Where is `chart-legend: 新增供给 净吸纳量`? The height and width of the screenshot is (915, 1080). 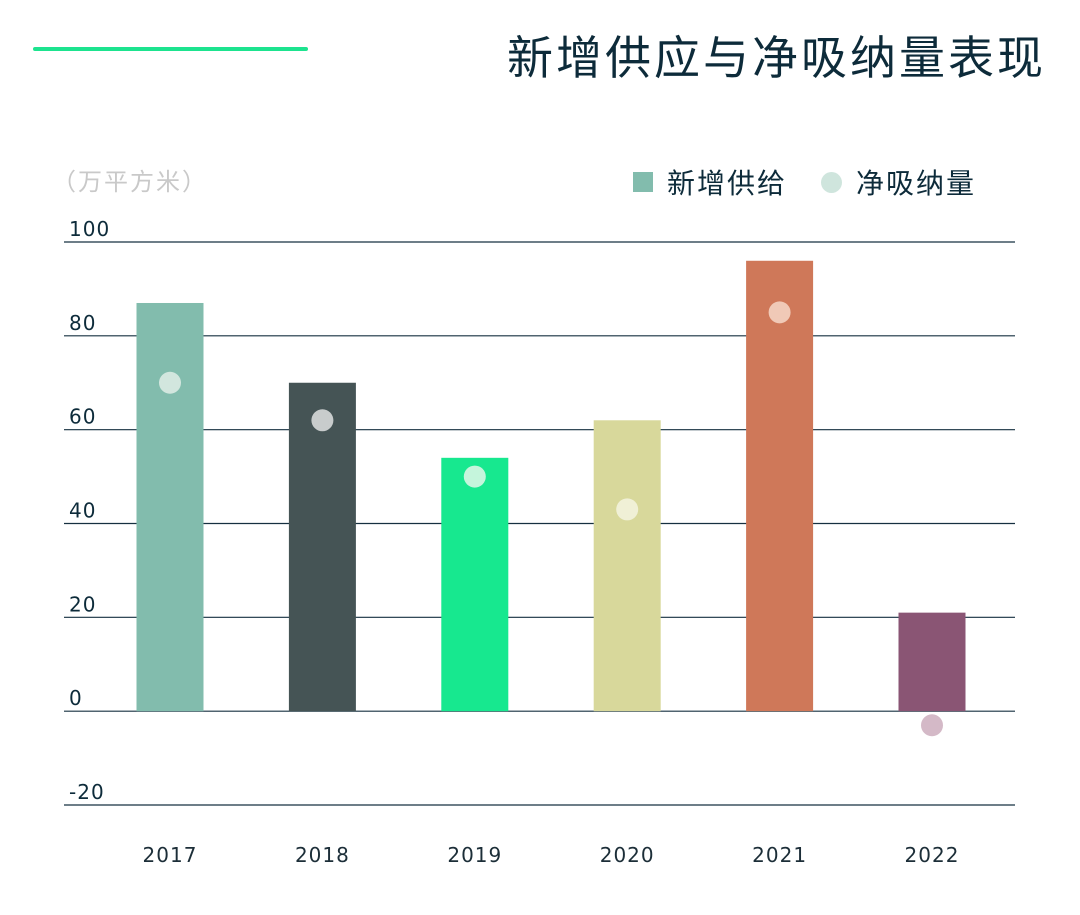
chart-legend: 新增供给 净吸纳量 is located at coordinates (787, 182).